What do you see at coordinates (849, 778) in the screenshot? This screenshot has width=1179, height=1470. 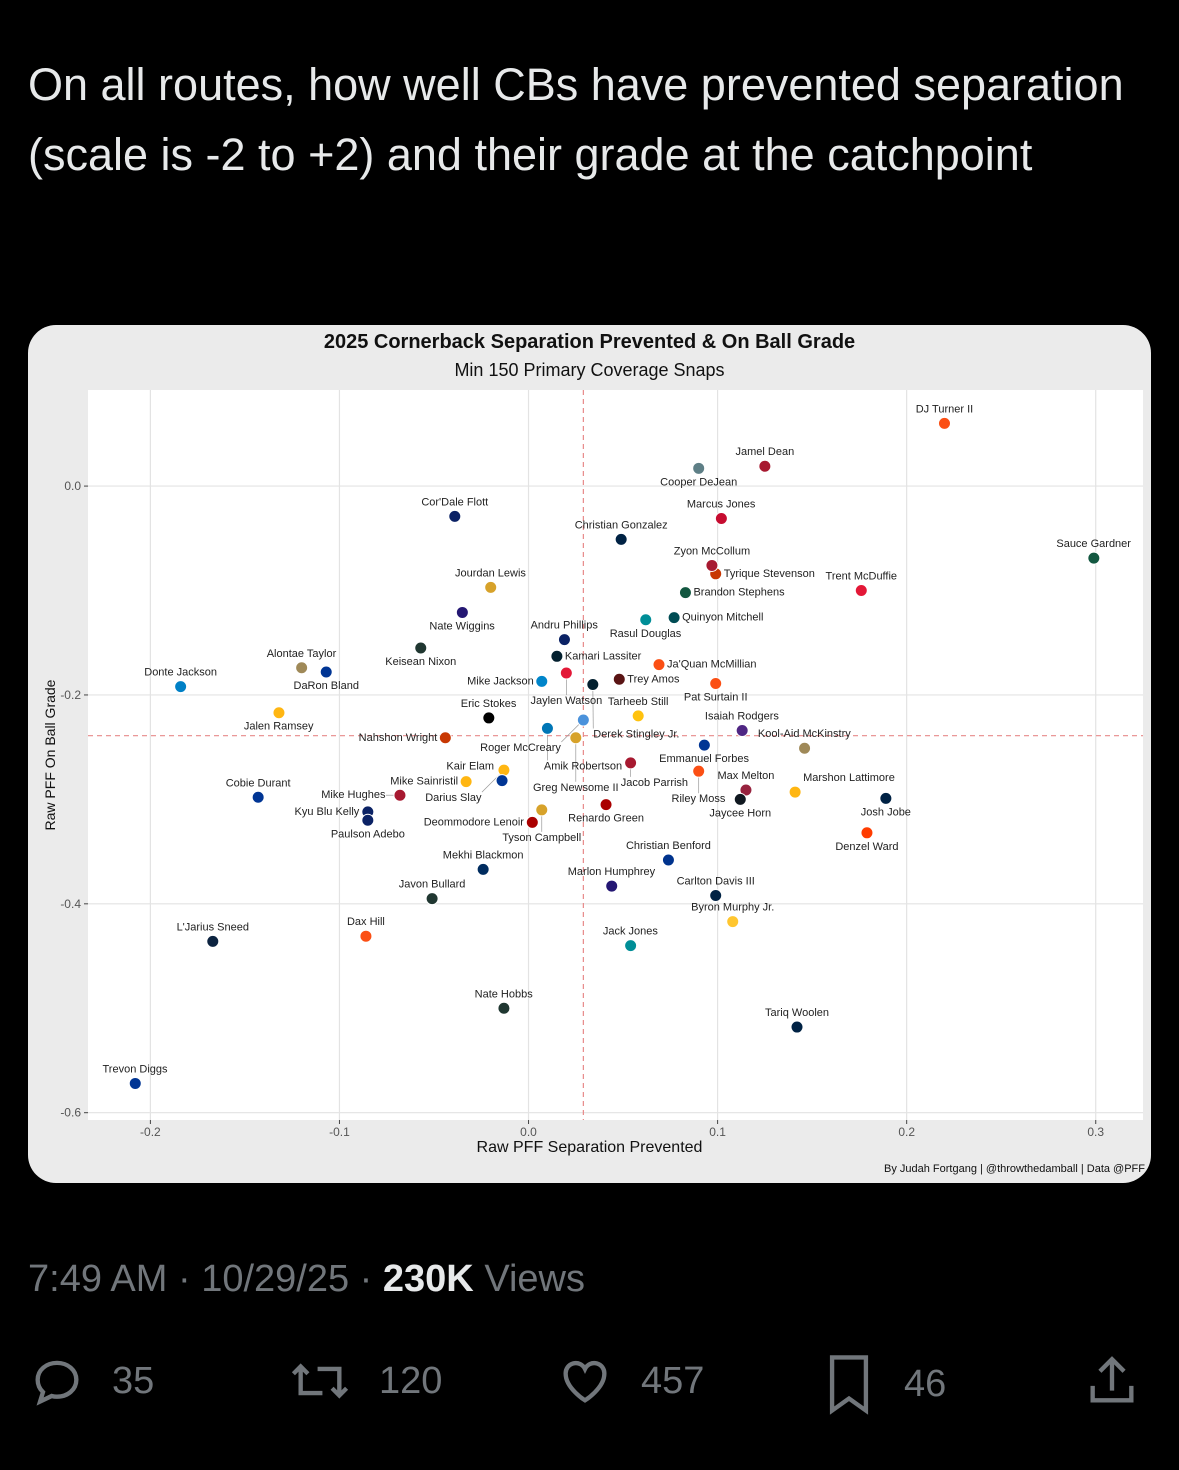 I see `player-label: Marshon Lattimore` at bounding box center [849, 778].